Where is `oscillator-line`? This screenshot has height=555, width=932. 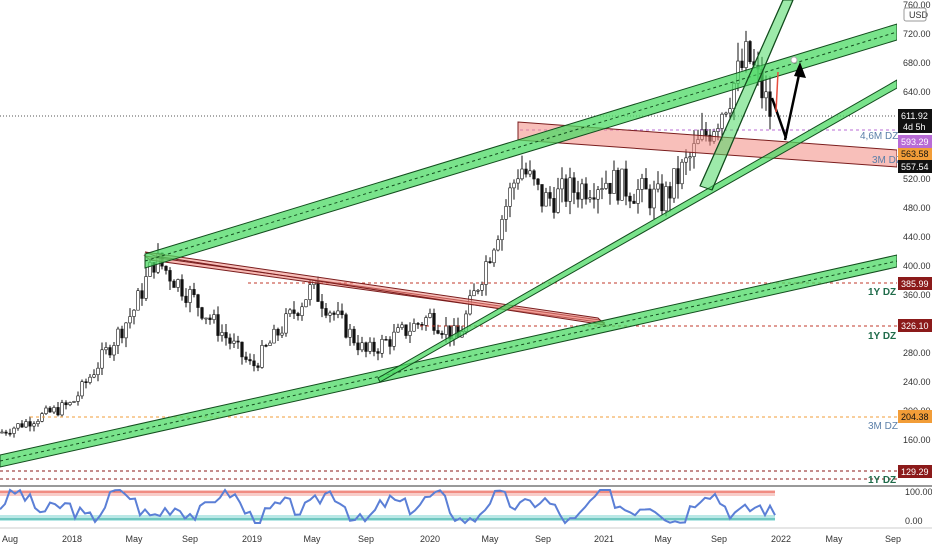 oscillator-line is located at coordinates (388, 506).